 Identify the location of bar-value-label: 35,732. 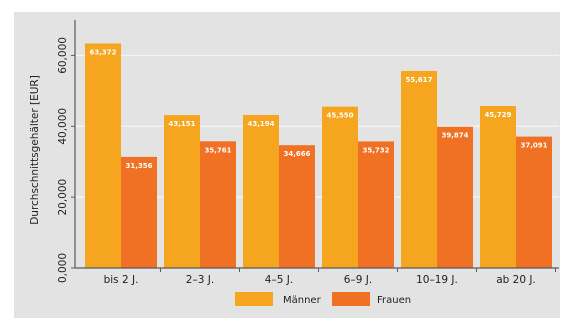
(375, 150).